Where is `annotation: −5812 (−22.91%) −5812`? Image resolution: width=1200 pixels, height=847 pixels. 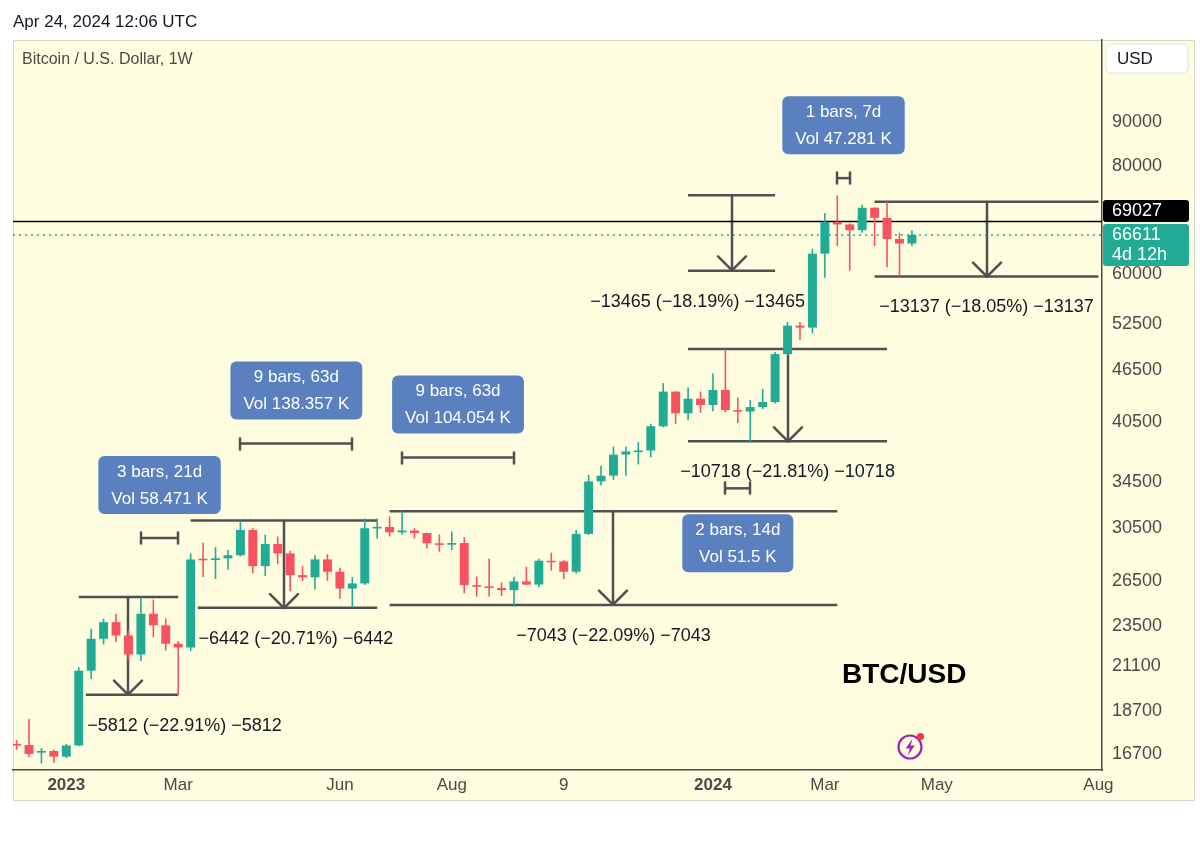 annotation: −5812 (−22.91%) −5812 is located at coordinates (184, 724).